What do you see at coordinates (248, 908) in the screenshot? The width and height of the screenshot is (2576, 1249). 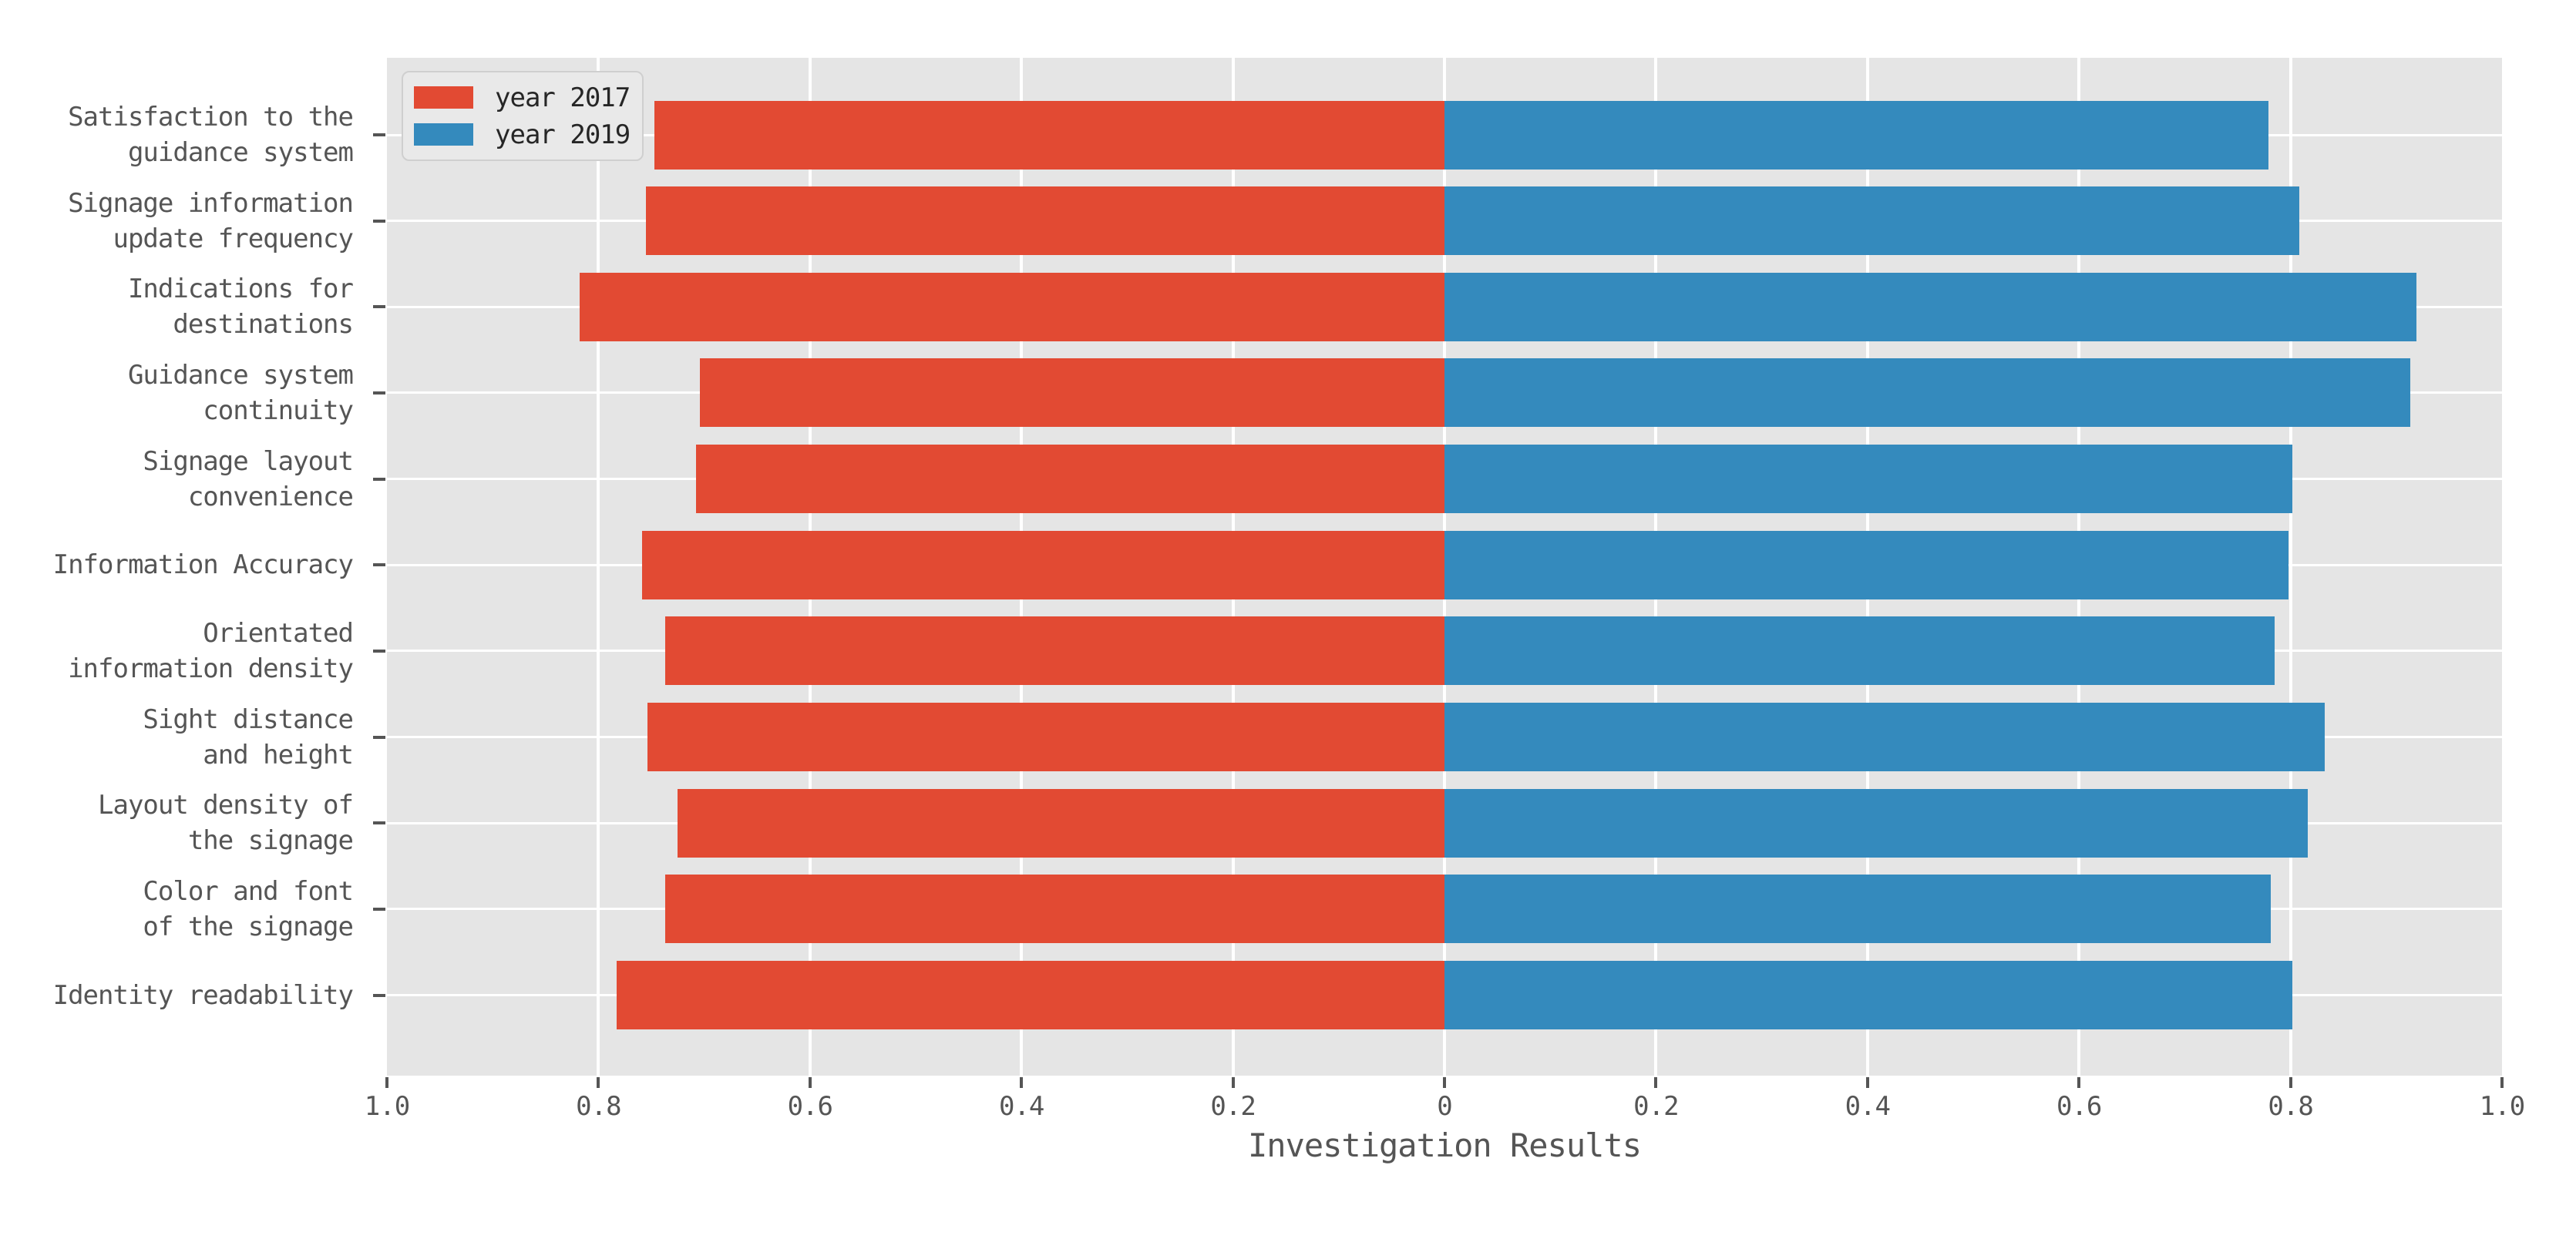 I see `y-category-label: Color and font of the signage` at bounding box center [248, 908].